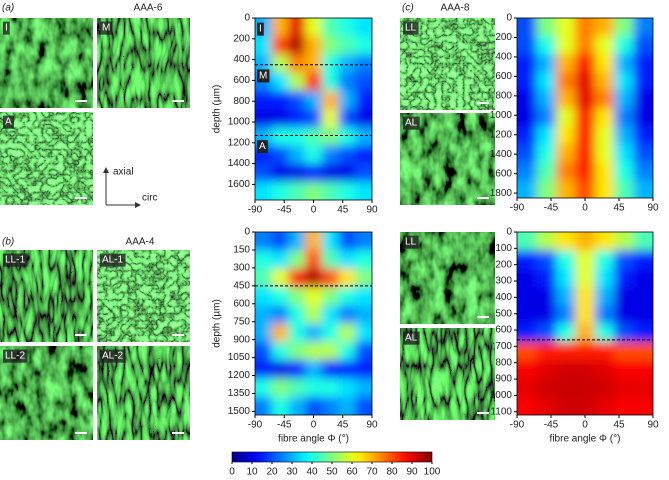 The height and width of the screenshot is (480, 669). What do you see at coordinates (241, 250) in the screenshot?
I see `y-tick-label: 150` at bounding box center [241, 250].